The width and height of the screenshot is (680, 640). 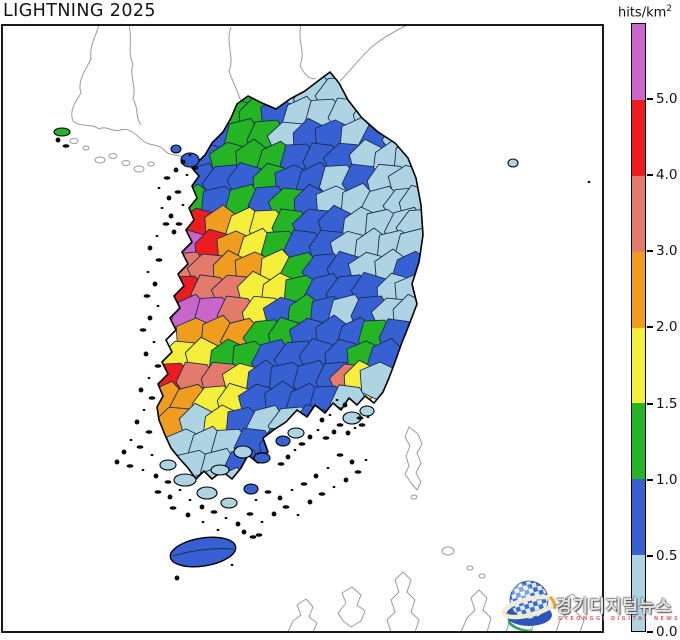 I want to click on colorbar-tick-label: 1.0, so click(x=667, y=479).